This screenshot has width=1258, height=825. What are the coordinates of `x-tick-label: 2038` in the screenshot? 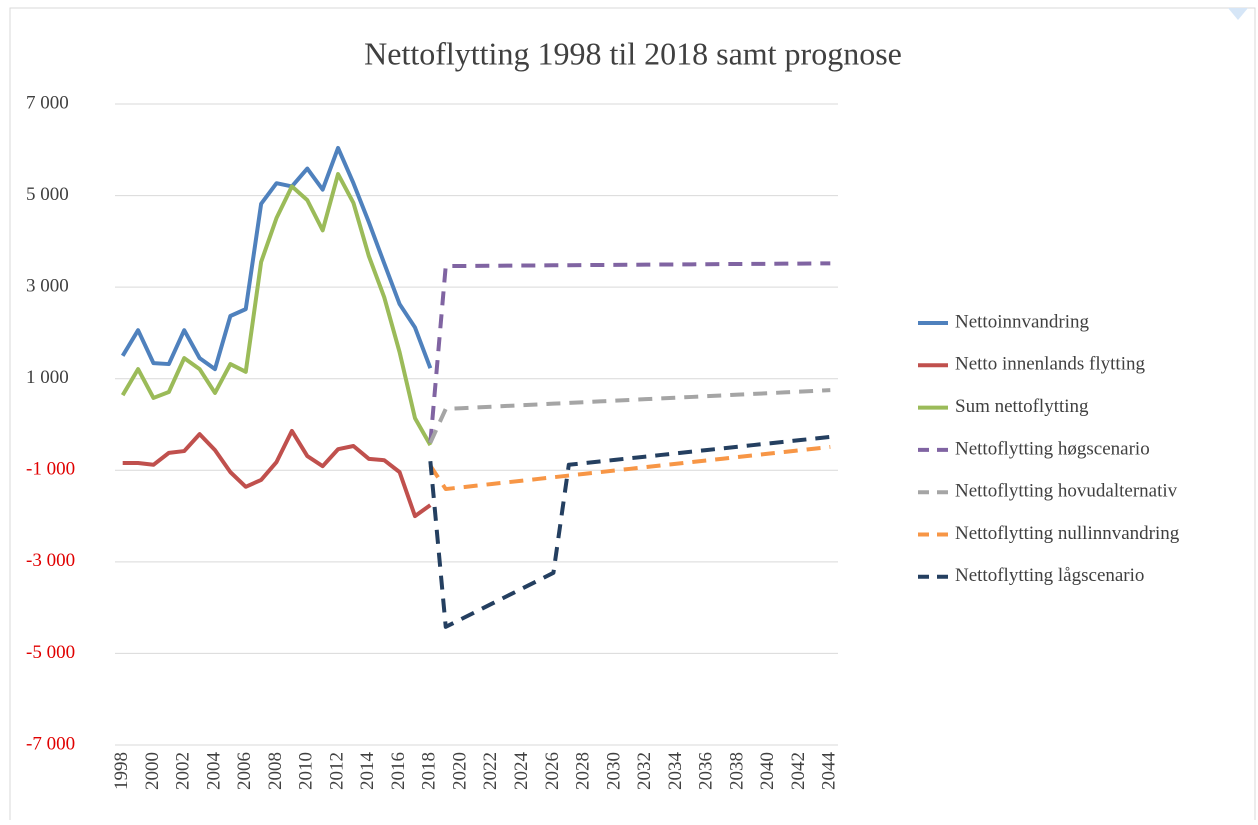 It's located at (736, 771).